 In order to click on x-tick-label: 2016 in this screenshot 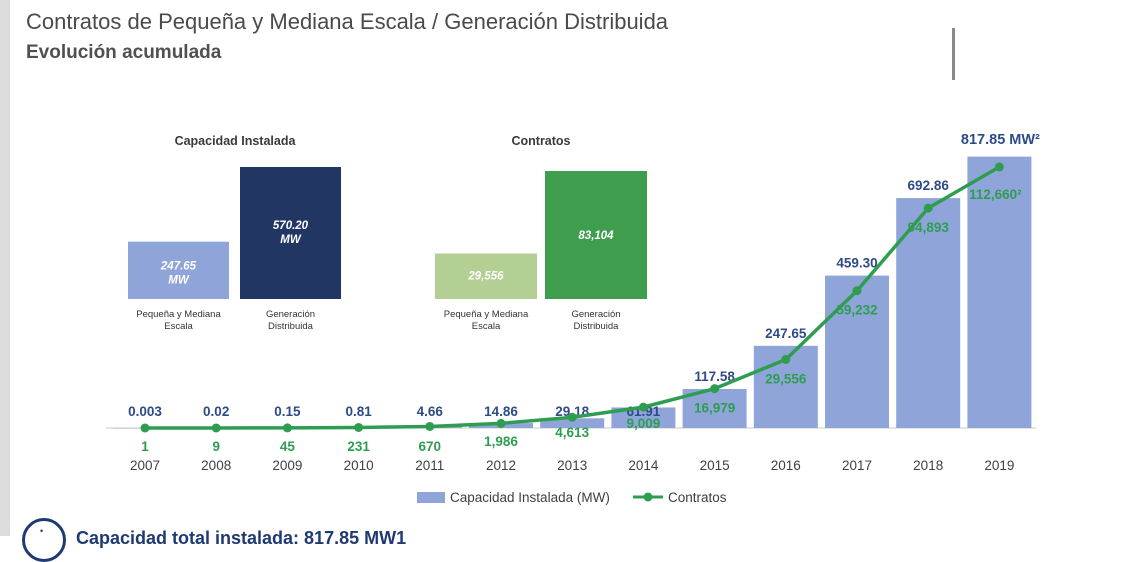, I will do `click(786, 465)`.